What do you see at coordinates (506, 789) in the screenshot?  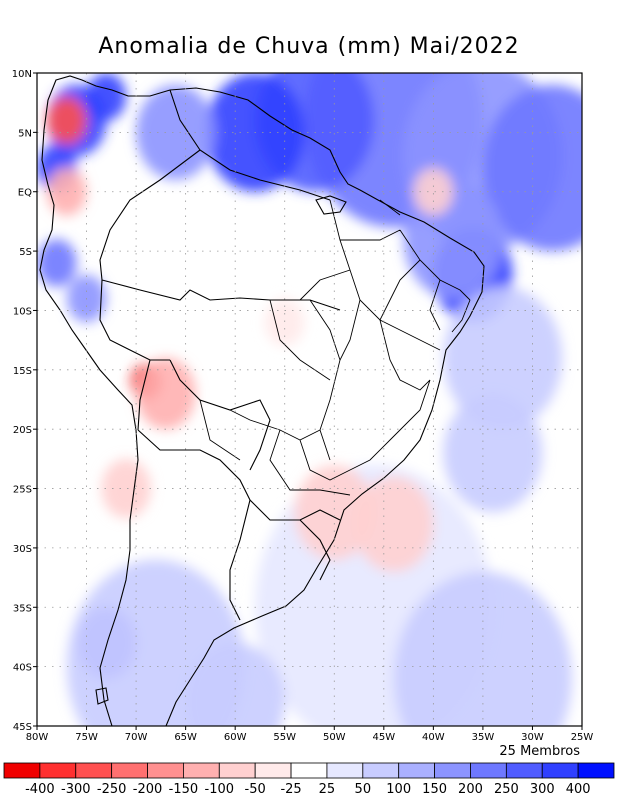 I see `colorbar-label-13: 250` at bounding box center [506, 789].